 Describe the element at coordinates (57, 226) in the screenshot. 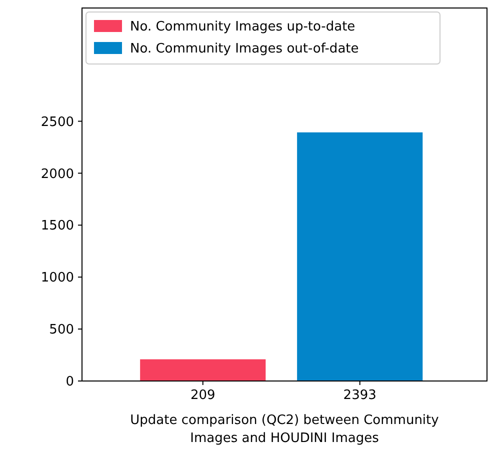

I see `y-tick-label: 1500` at that location.